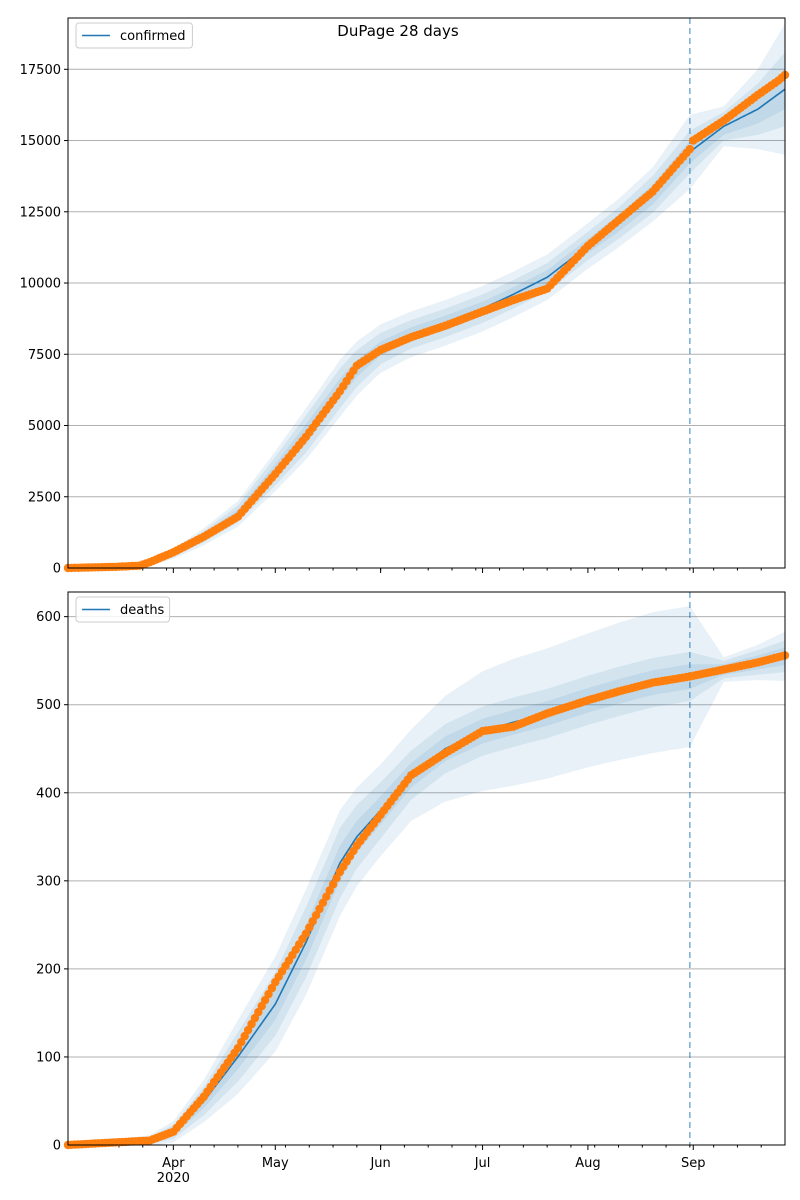  Describe the element at coordinates (379, 1163) in the screenshot. I see `x-tick-label: Jun` at that location.